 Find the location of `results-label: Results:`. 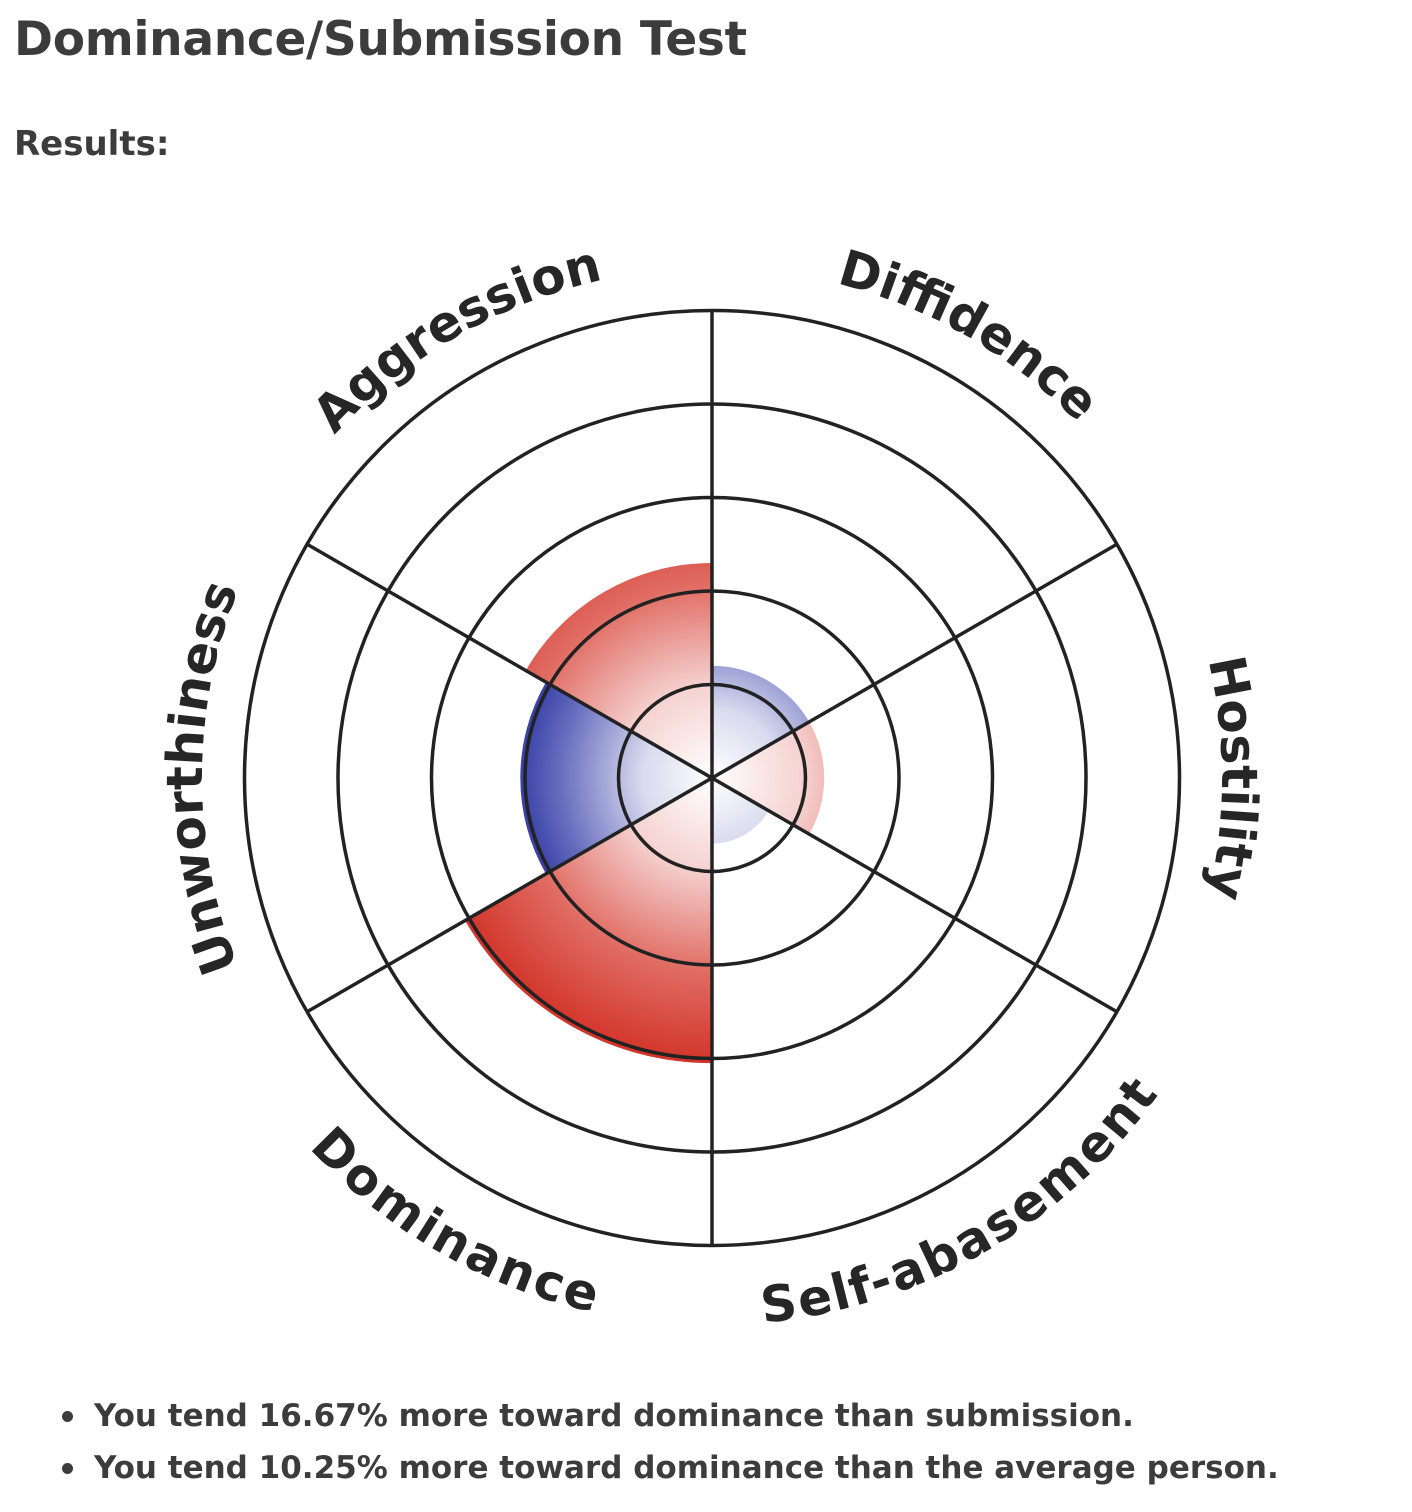

results-label: Results: is located at coordinates (92, 144).